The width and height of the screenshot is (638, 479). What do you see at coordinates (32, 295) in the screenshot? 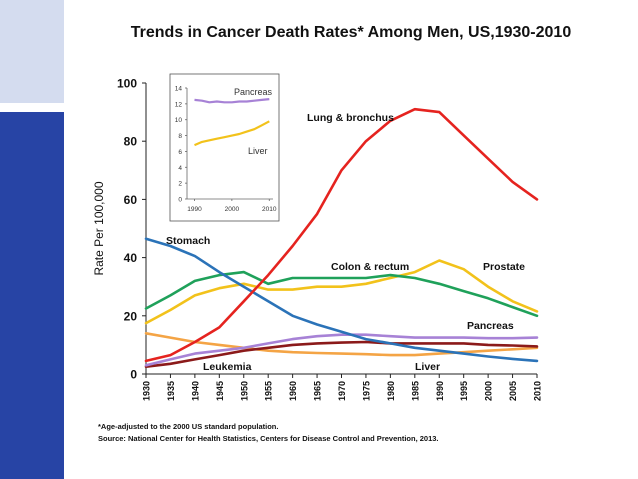
I see `sidebar-accent-dark` at bounding box center [32, 295].